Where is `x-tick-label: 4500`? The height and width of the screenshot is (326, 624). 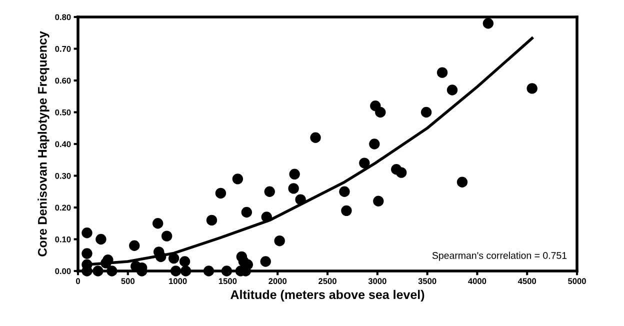
x-tick-label: 4500 is located at coordinates (527, 281).